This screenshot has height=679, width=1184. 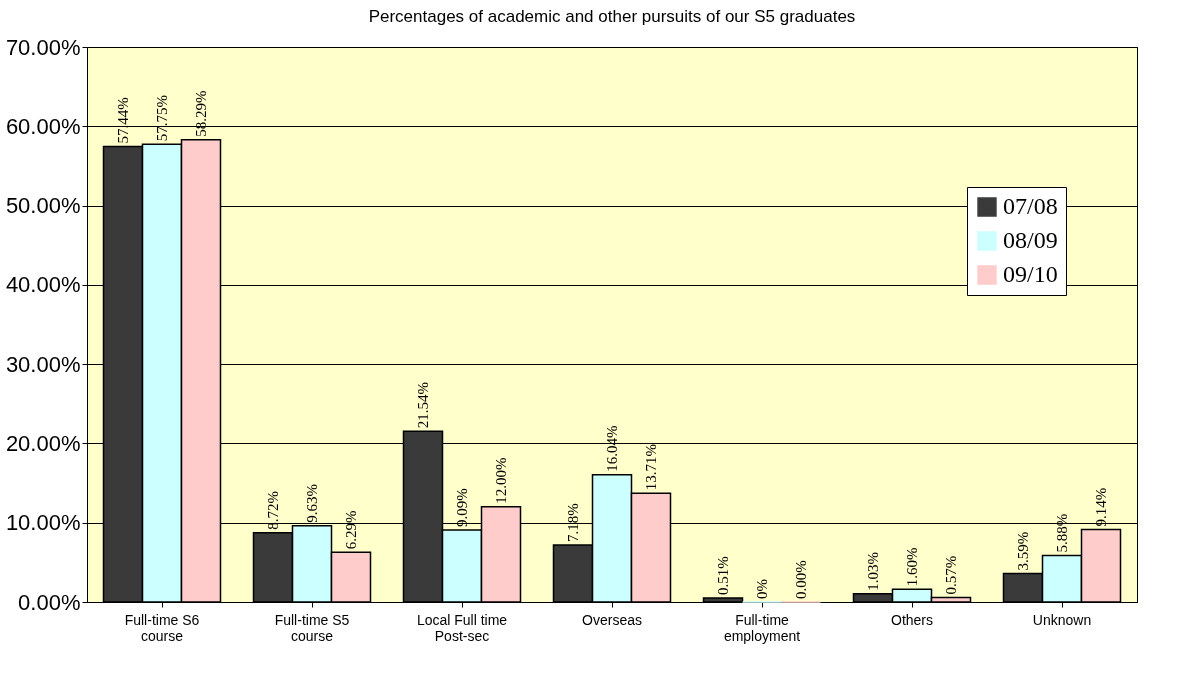 I want to click on x-tick-label: Full-time employment, so click(x=762, y=627).